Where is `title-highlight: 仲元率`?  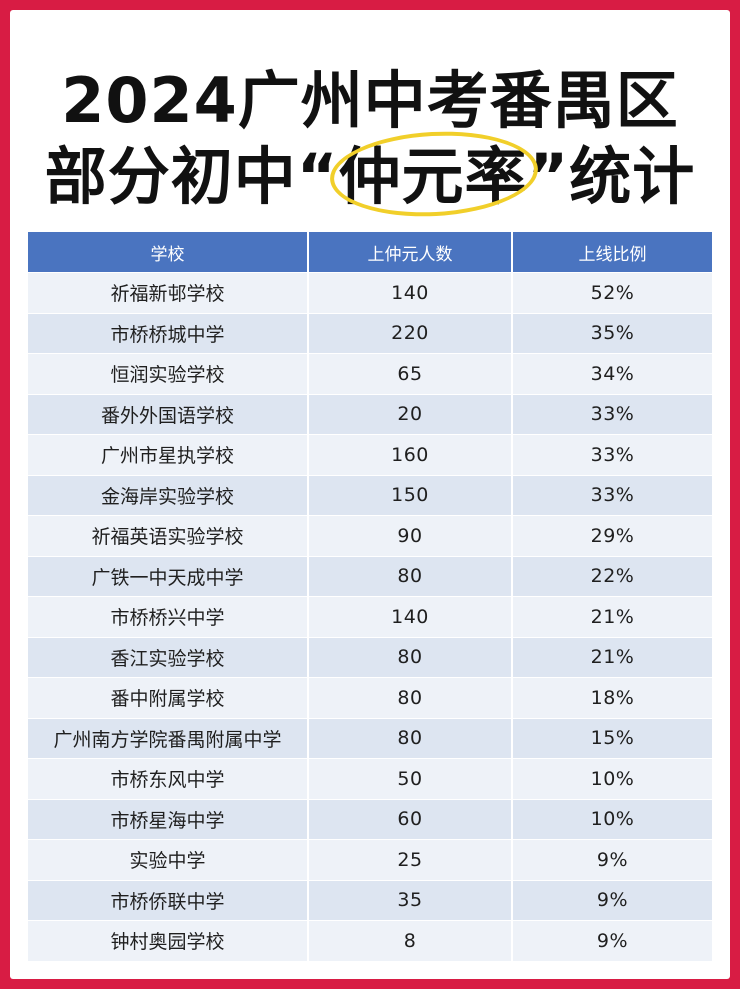
title-highlight: 仲元率 is located at coordinates (434, 174).